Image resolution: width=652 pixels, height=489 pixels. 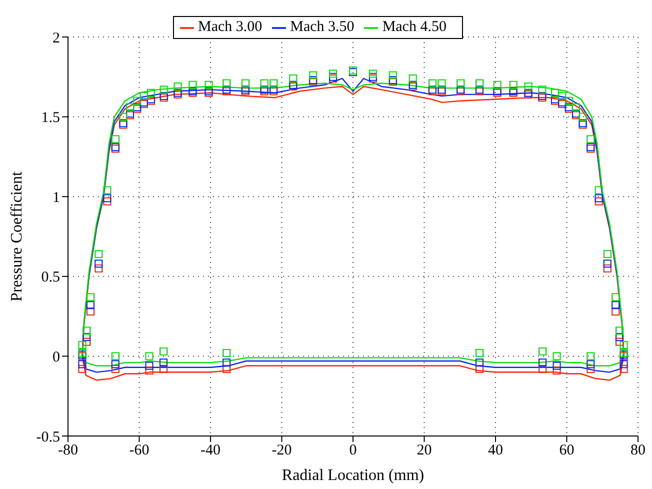 I want to click on legend-label: Mach 3.50, so click(x=322, y=27).